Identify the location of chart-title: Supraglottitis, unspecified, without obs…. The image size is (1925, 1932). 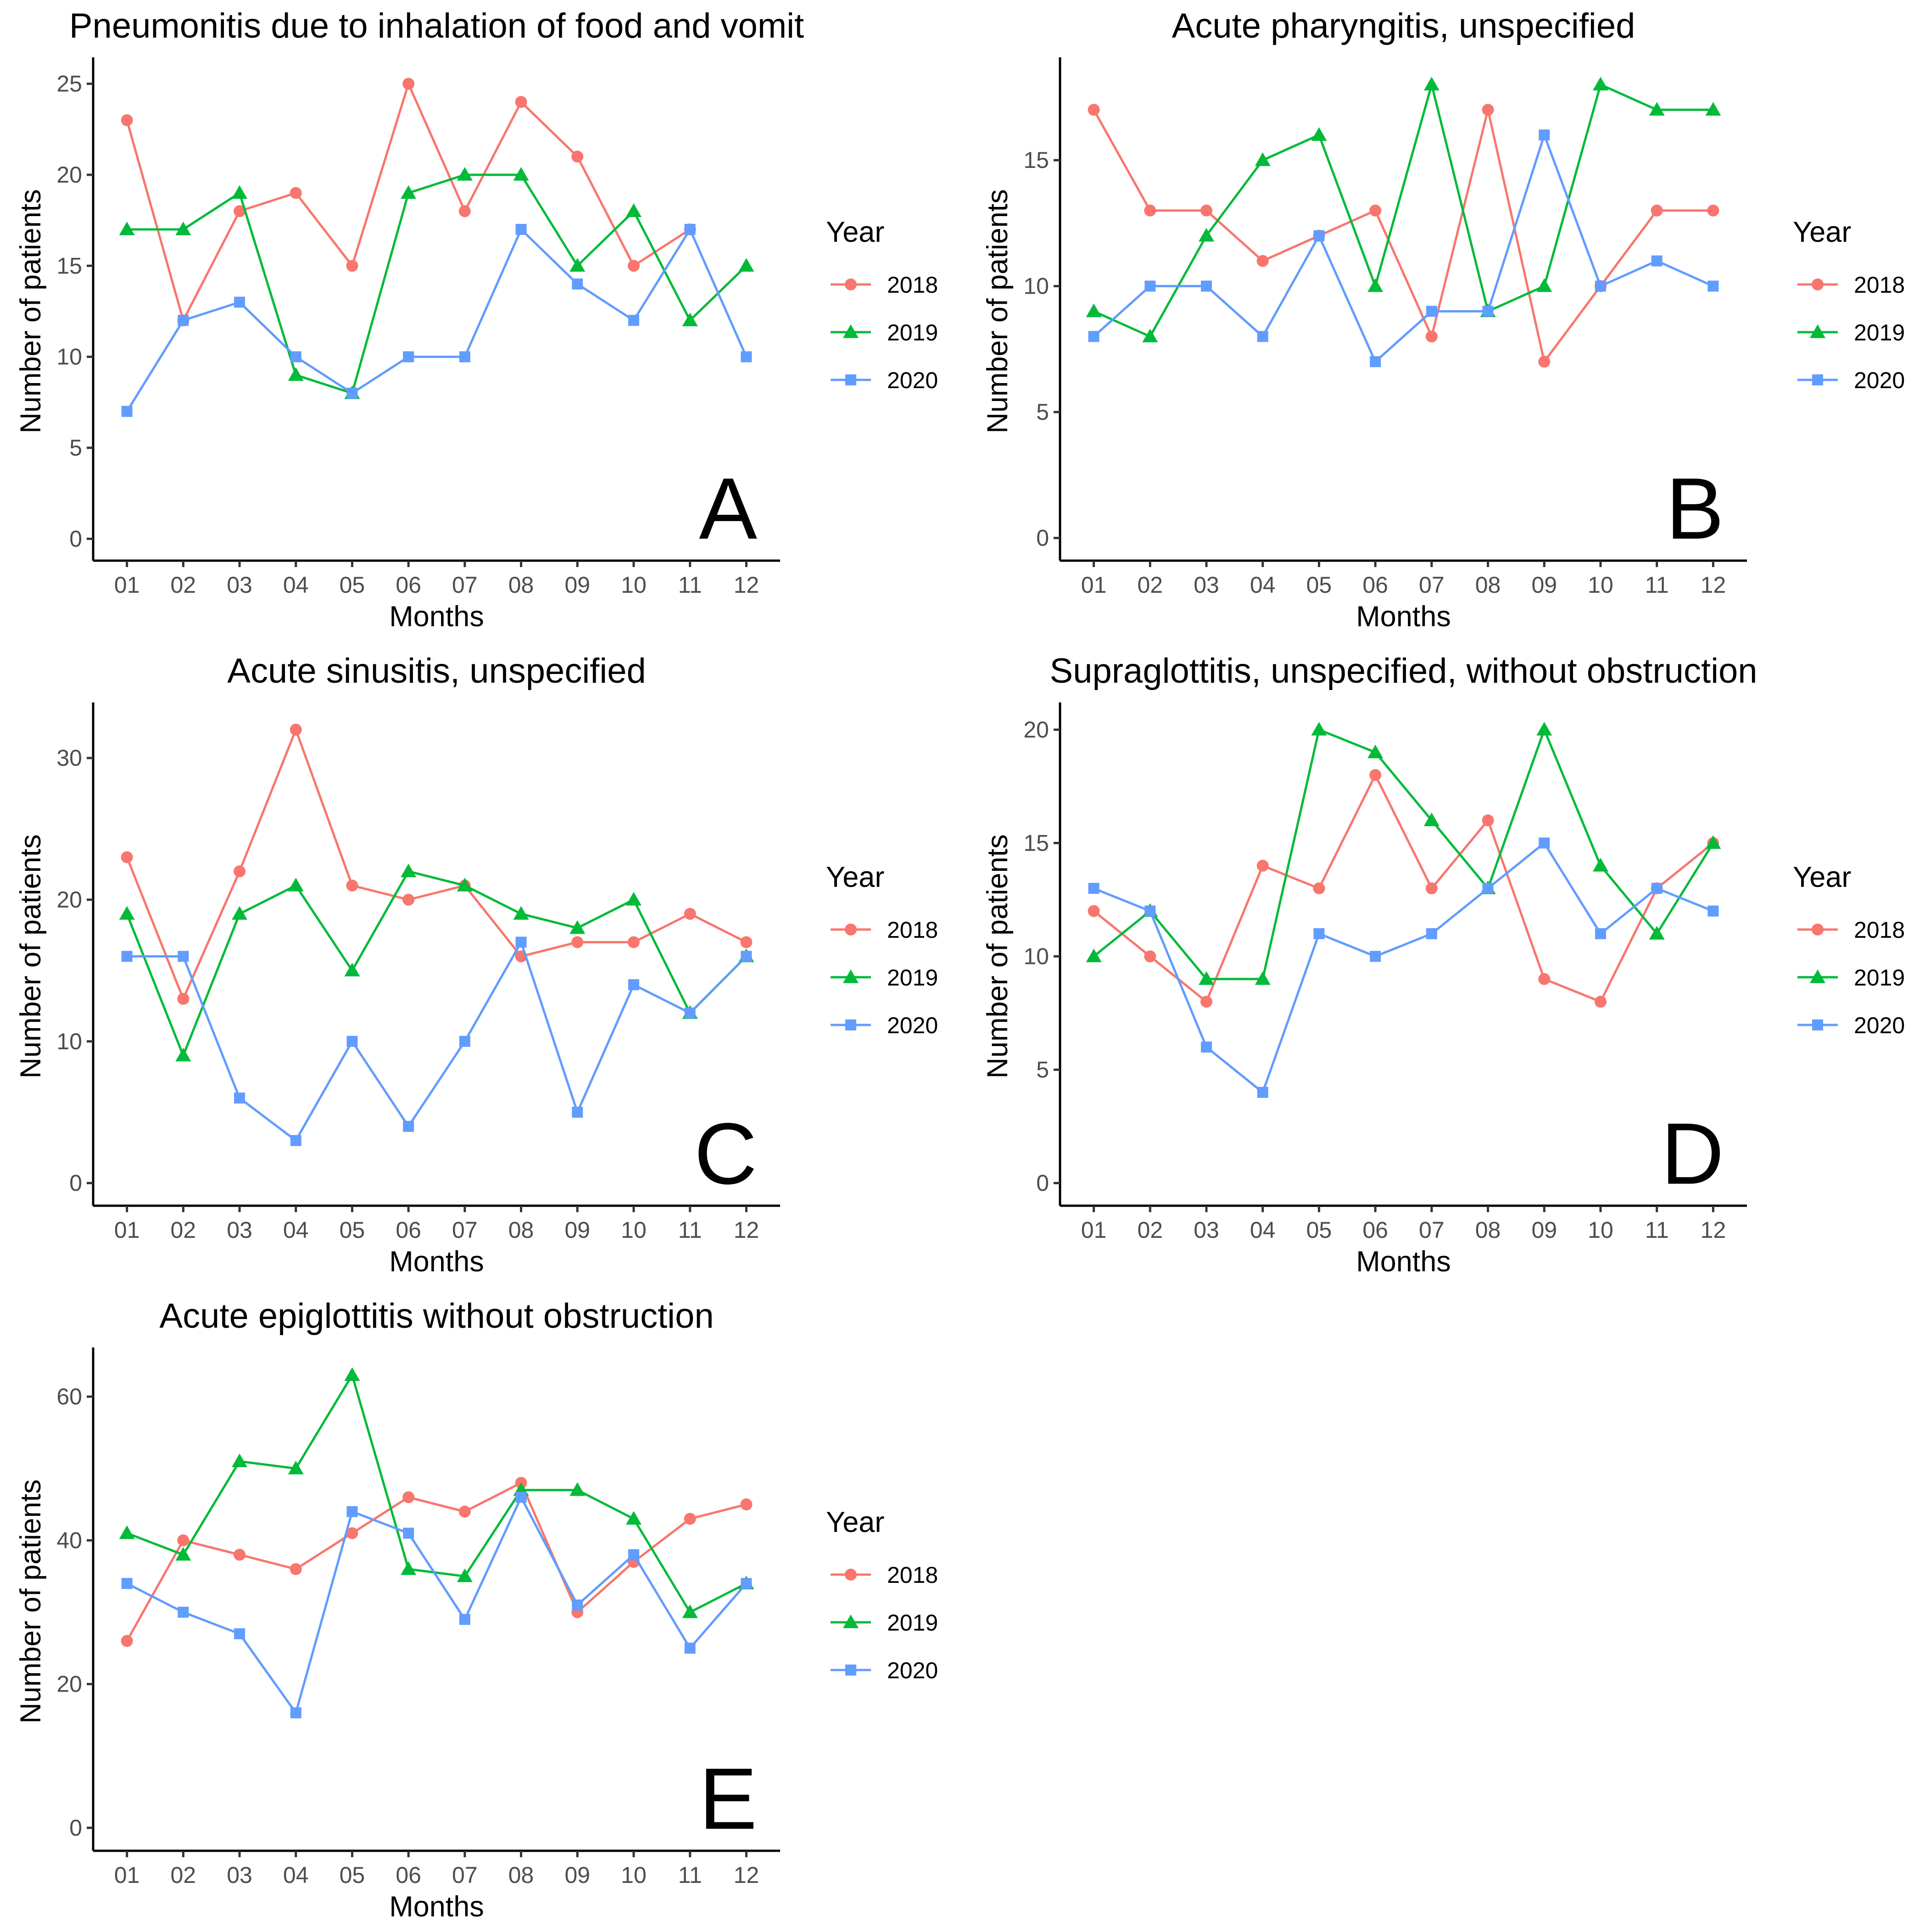
(1404, 670).